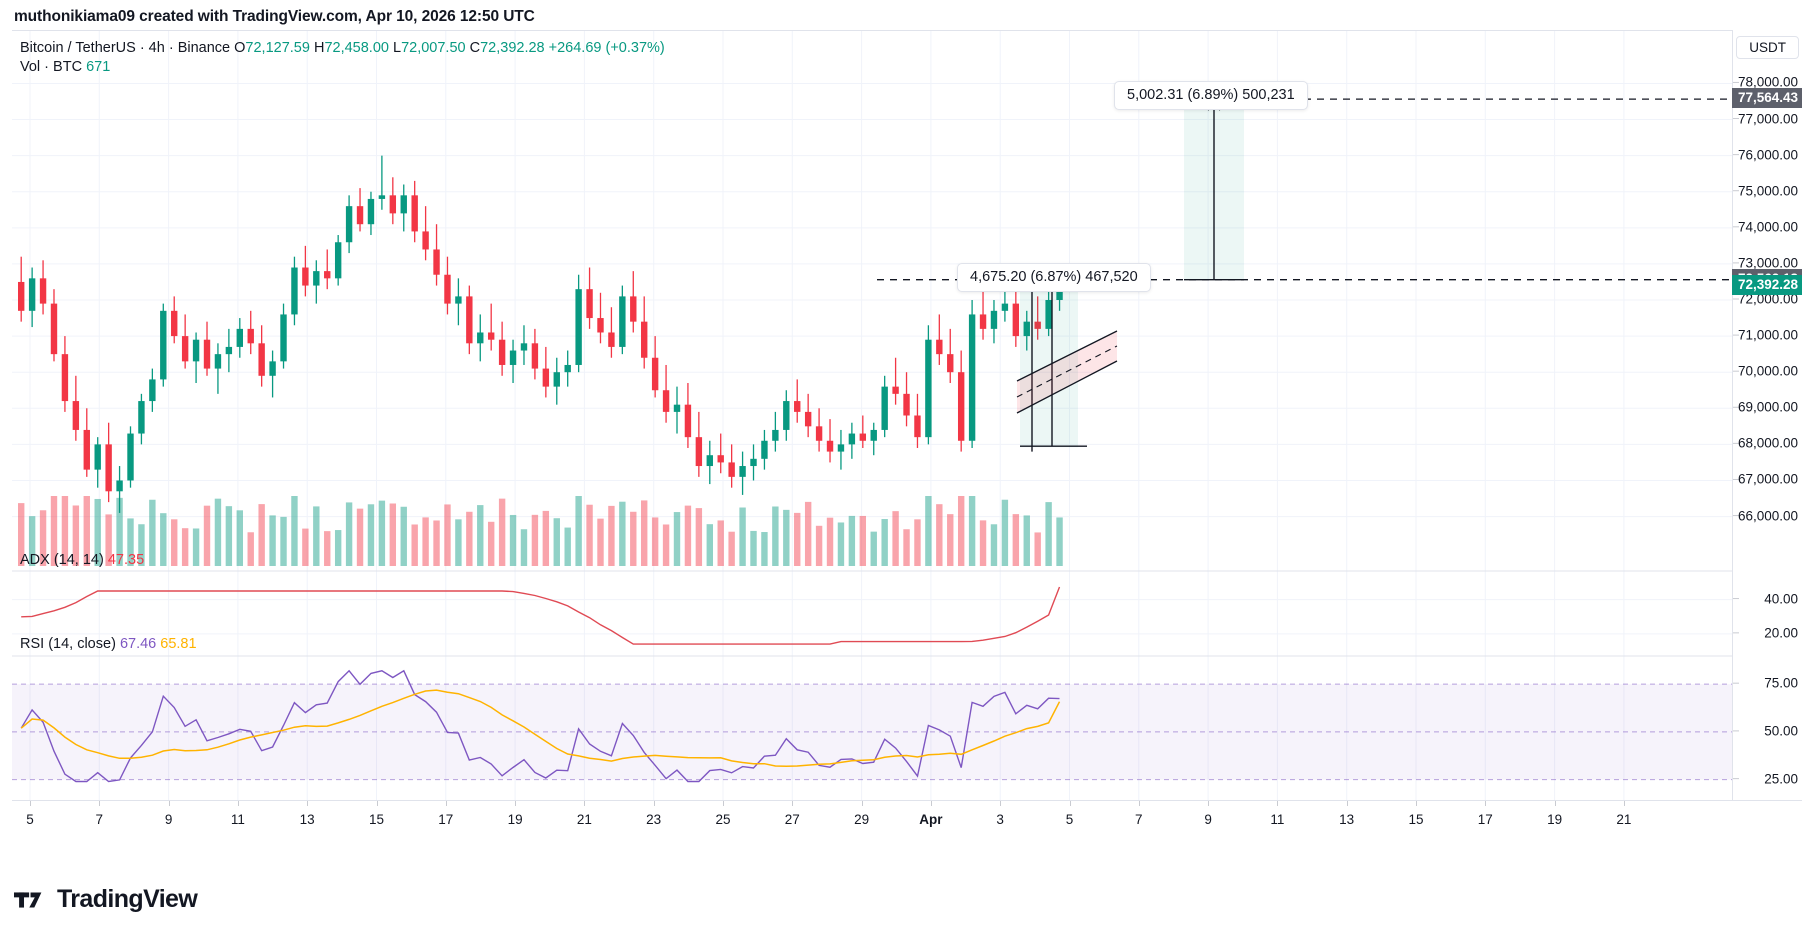 This screenshot has height=930, width=1815. Describe the element at coordinates (1767, 299) in the screenshot. I see `price-label-7200000: 72,000.00` at that location.